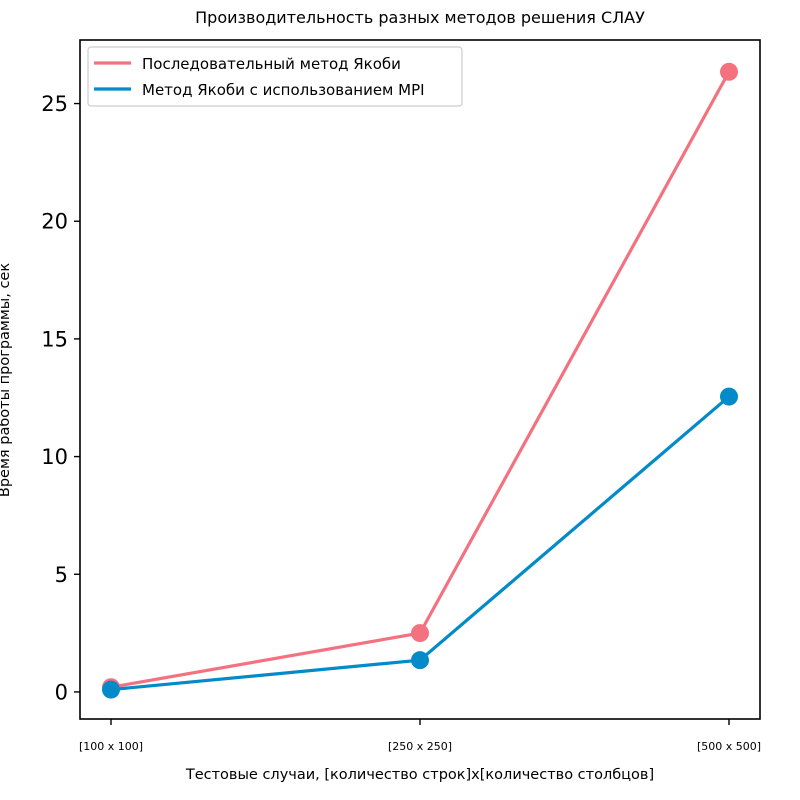 The width and height of the screenshot is (800, 800). What do you see at coordinates (54, 104) in the screenshot?
I see `y-tick-label: 25` at bounding box center [54, 104].